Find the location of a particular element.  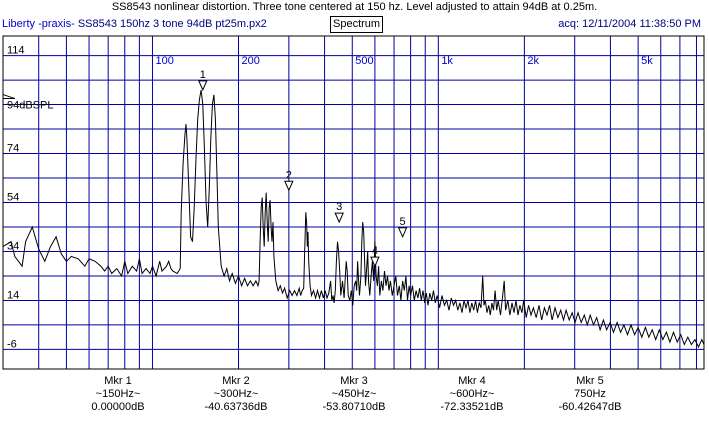

marker-number: 2 is located at coordinates (289, 175).